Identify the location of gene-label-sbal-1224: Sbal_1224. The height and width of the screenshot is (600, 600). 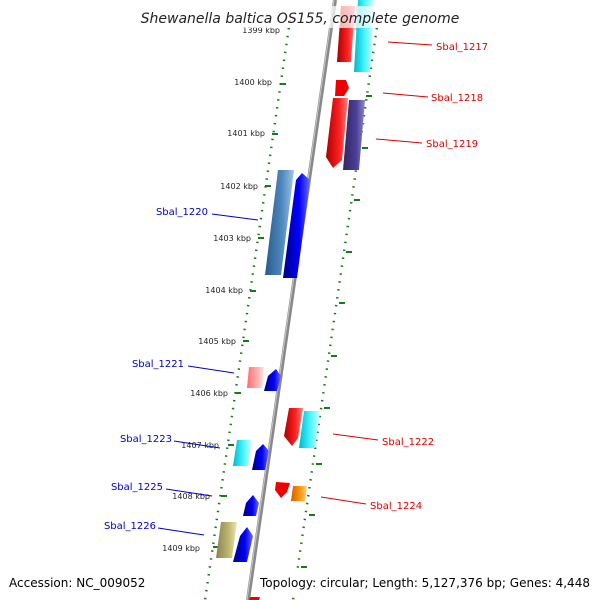
(396, 506).